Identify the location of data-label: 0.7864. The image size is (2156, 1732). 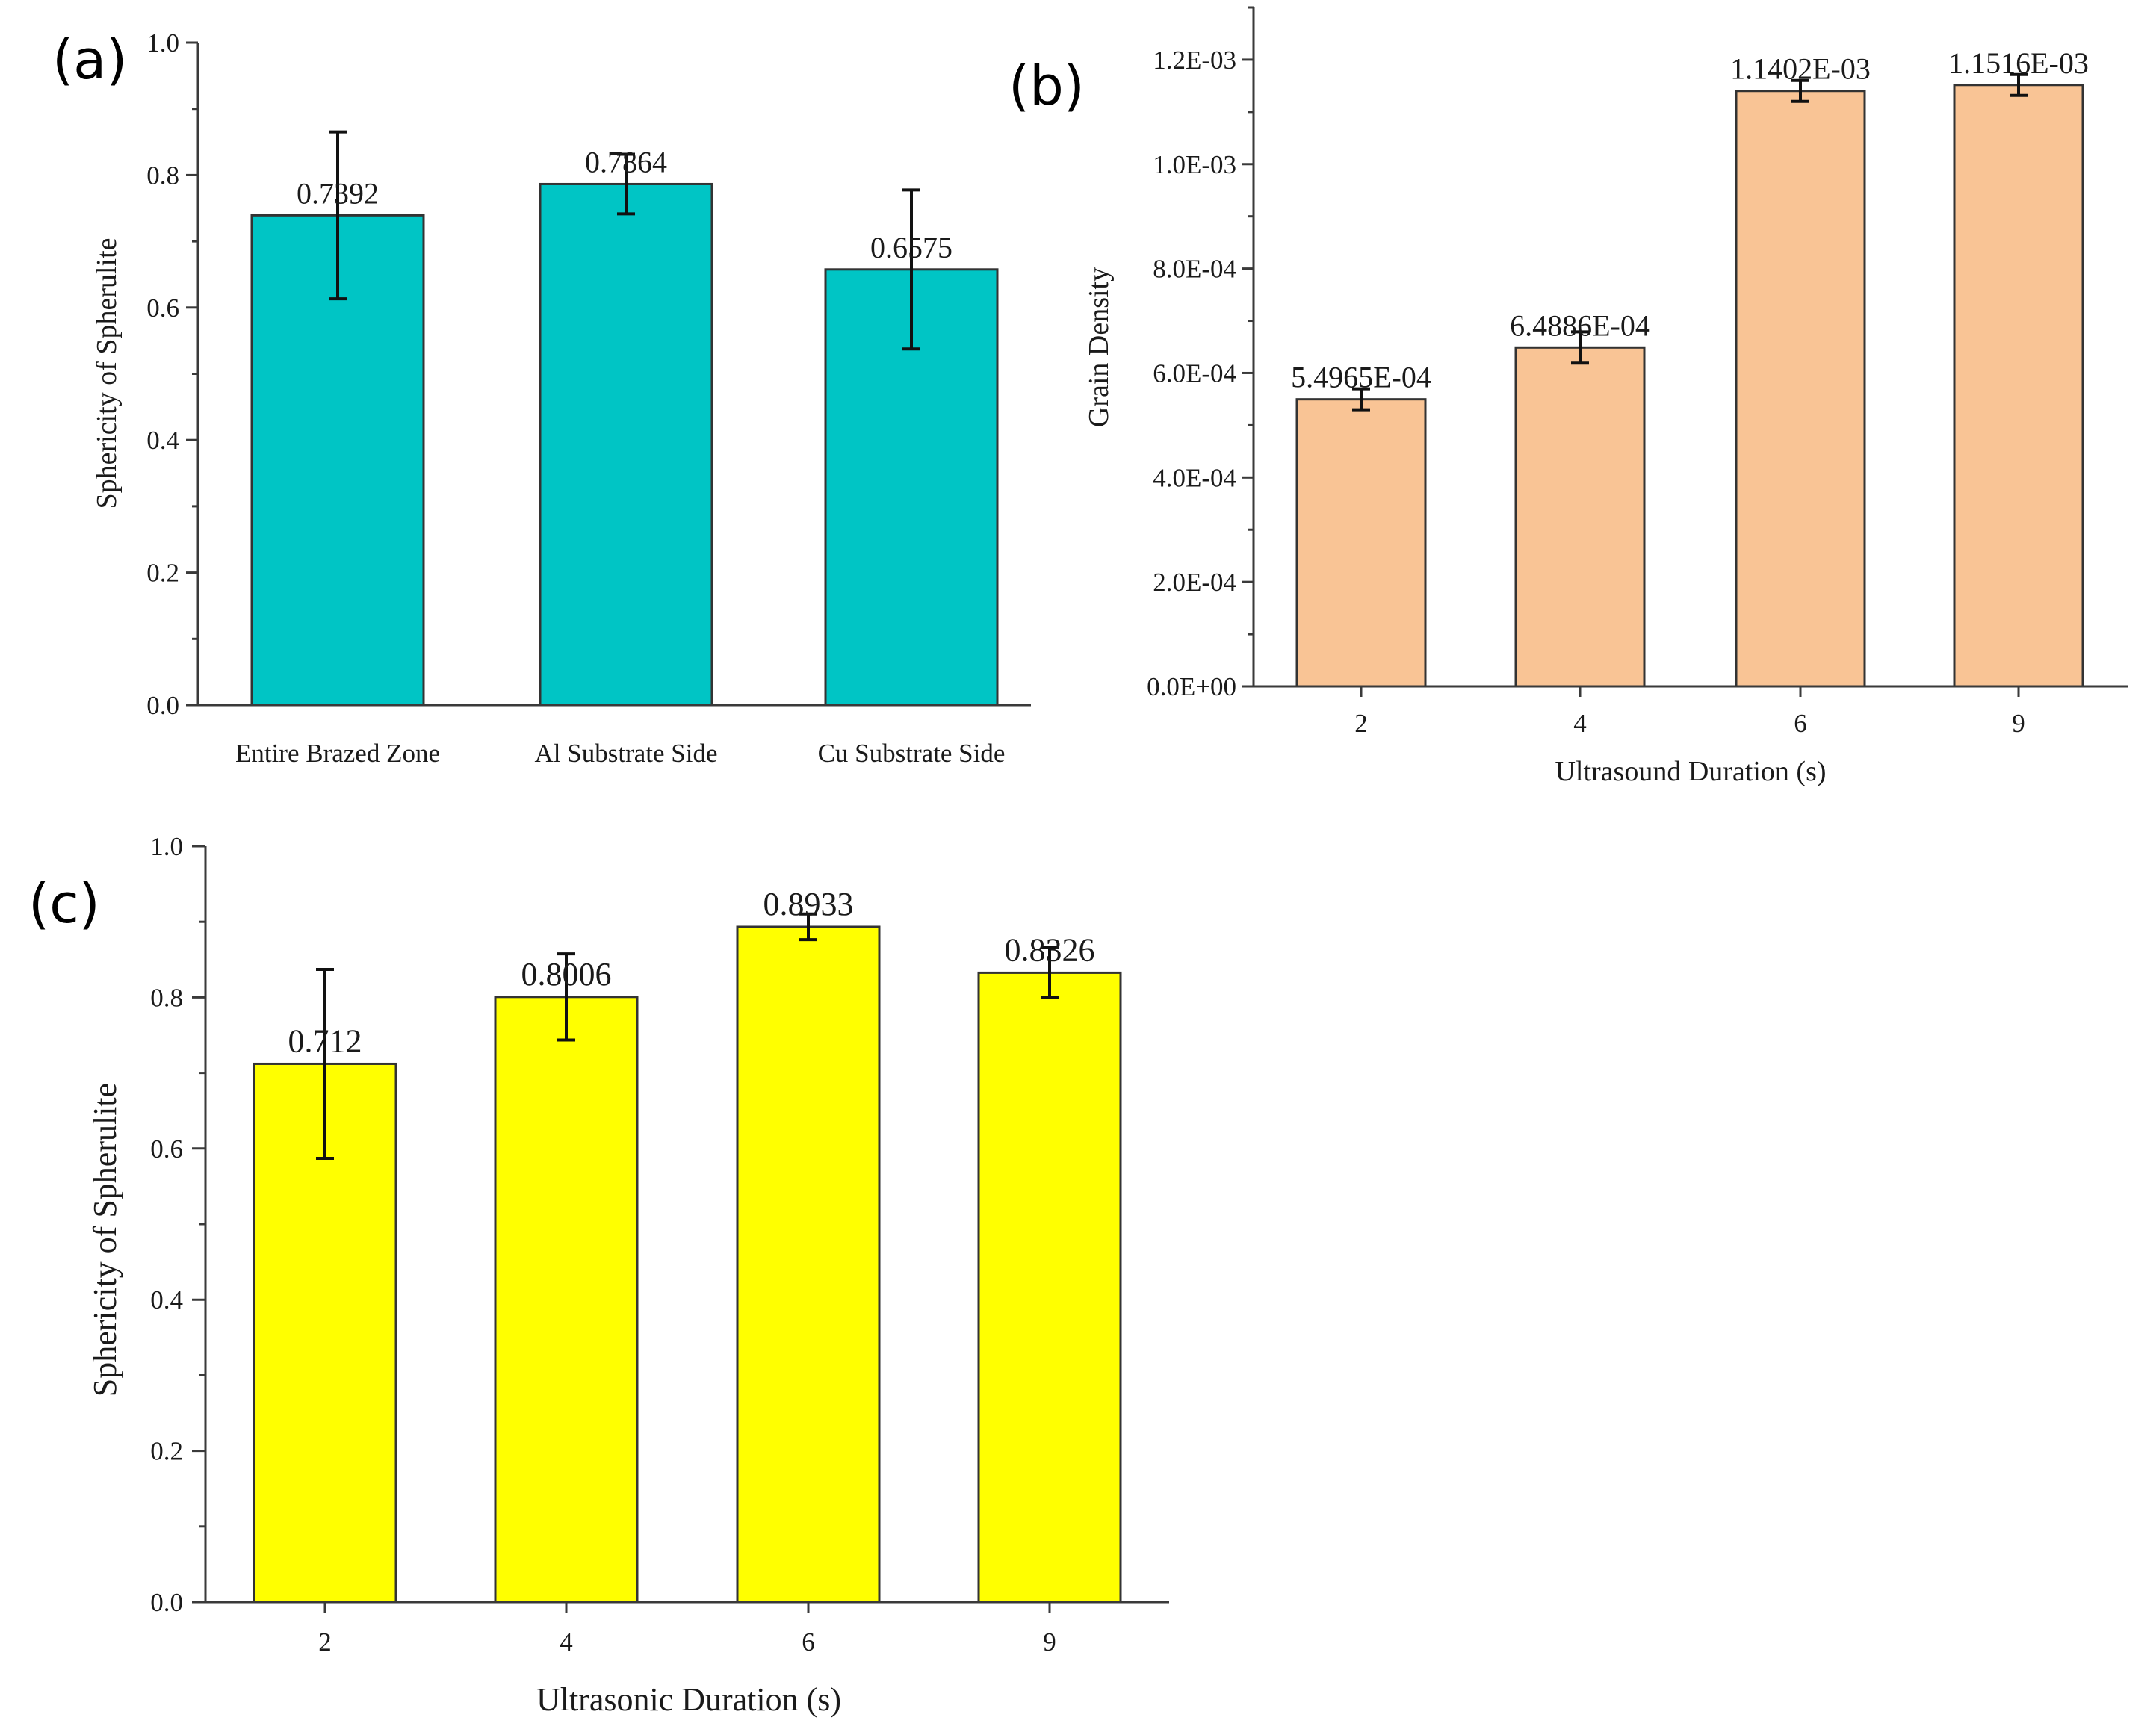
(626, 162).